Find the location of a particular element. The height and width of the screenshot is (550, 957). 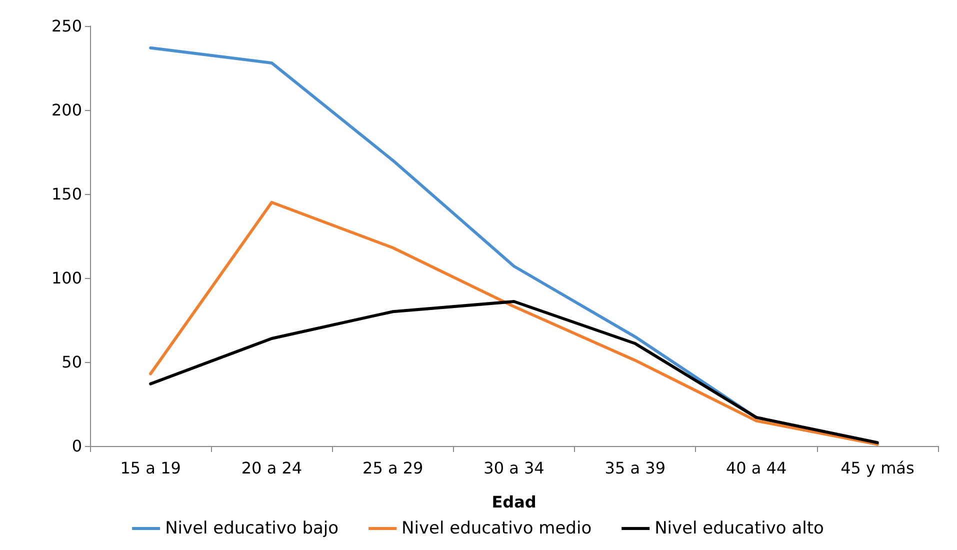

legend-label: Nivel educativo alto is located at coordinates (739, 528).